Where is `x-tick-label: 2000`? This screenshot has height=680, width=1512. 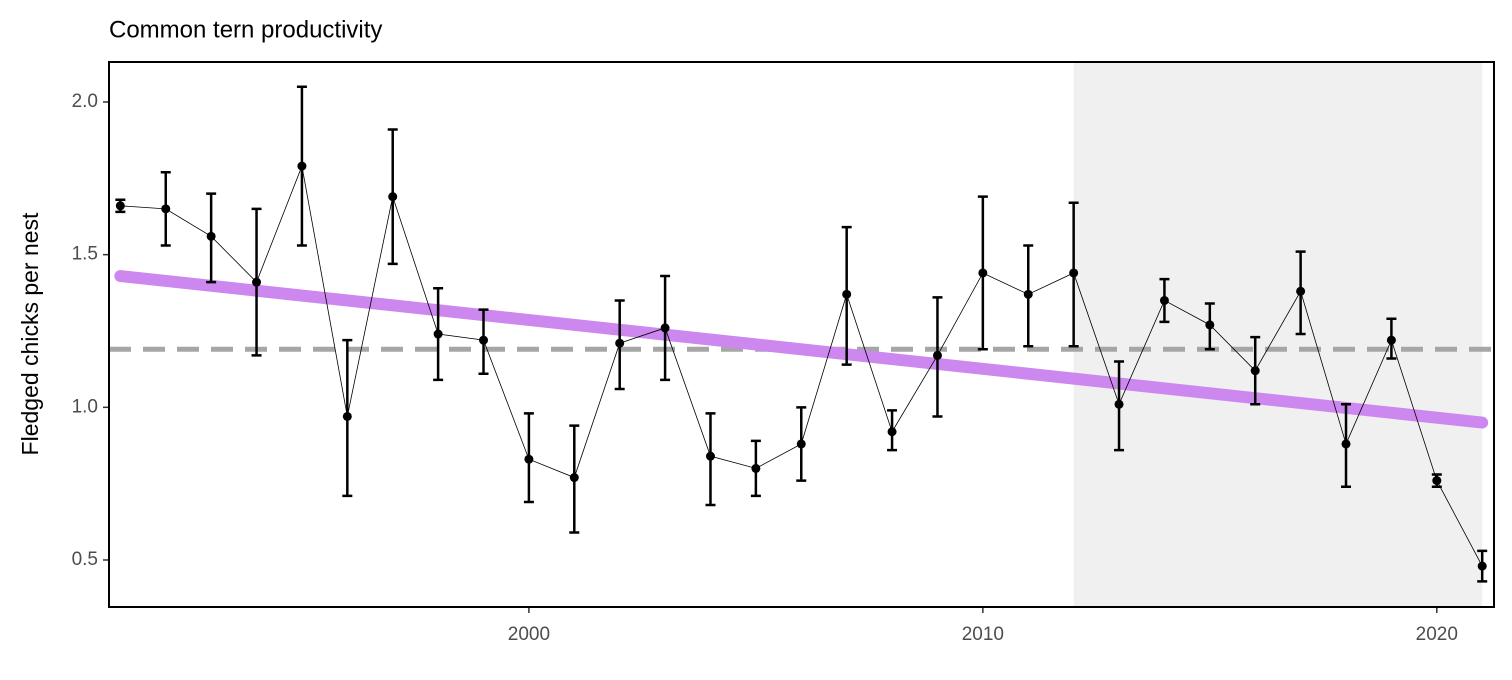 x-tick-label: 2000 is located at coordinates (529, 634).